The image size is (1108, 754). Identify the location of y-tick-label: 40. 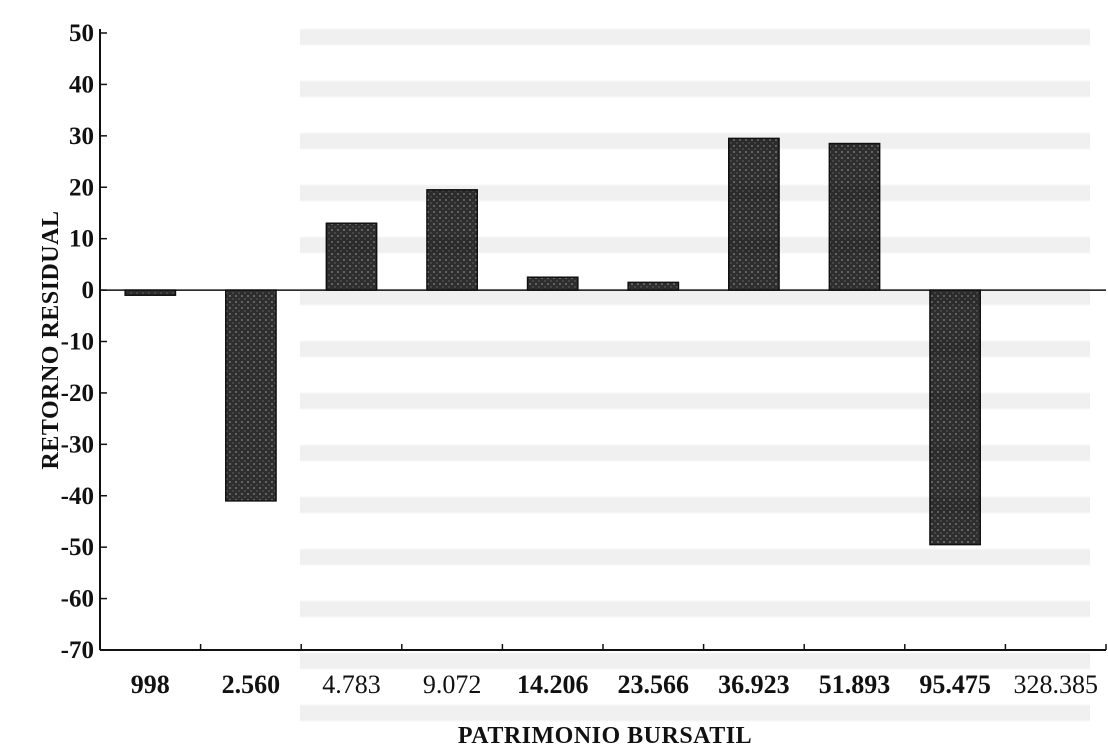
(81, 84).